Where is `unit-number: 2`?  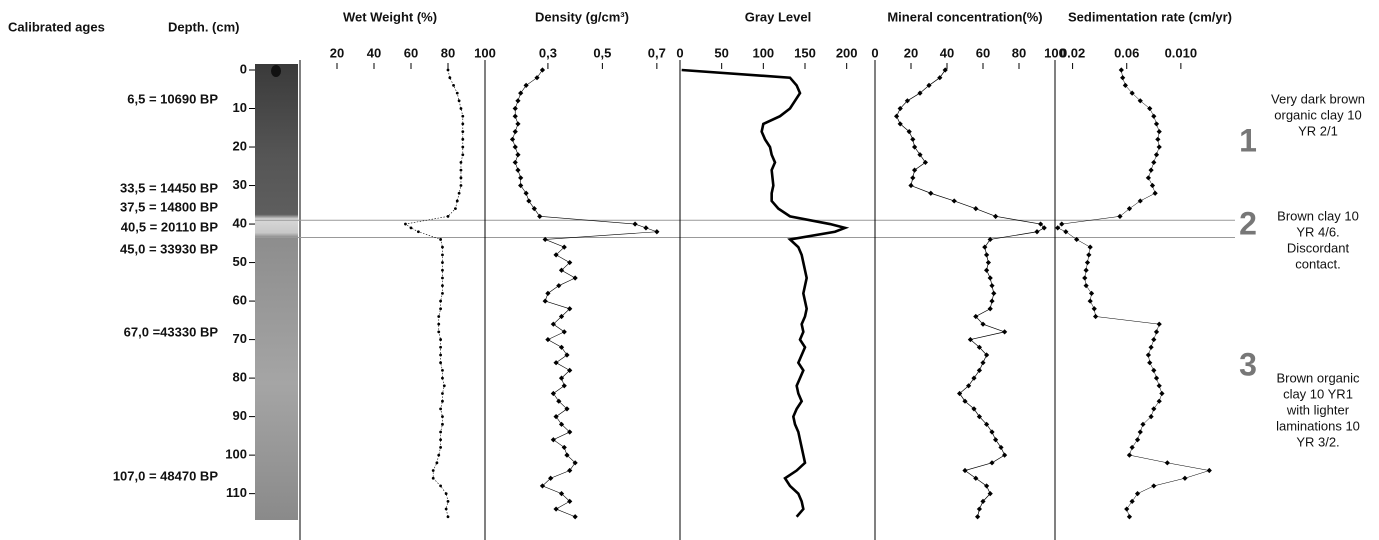 unit-number: 2 is located at coordinates (1248, 223).